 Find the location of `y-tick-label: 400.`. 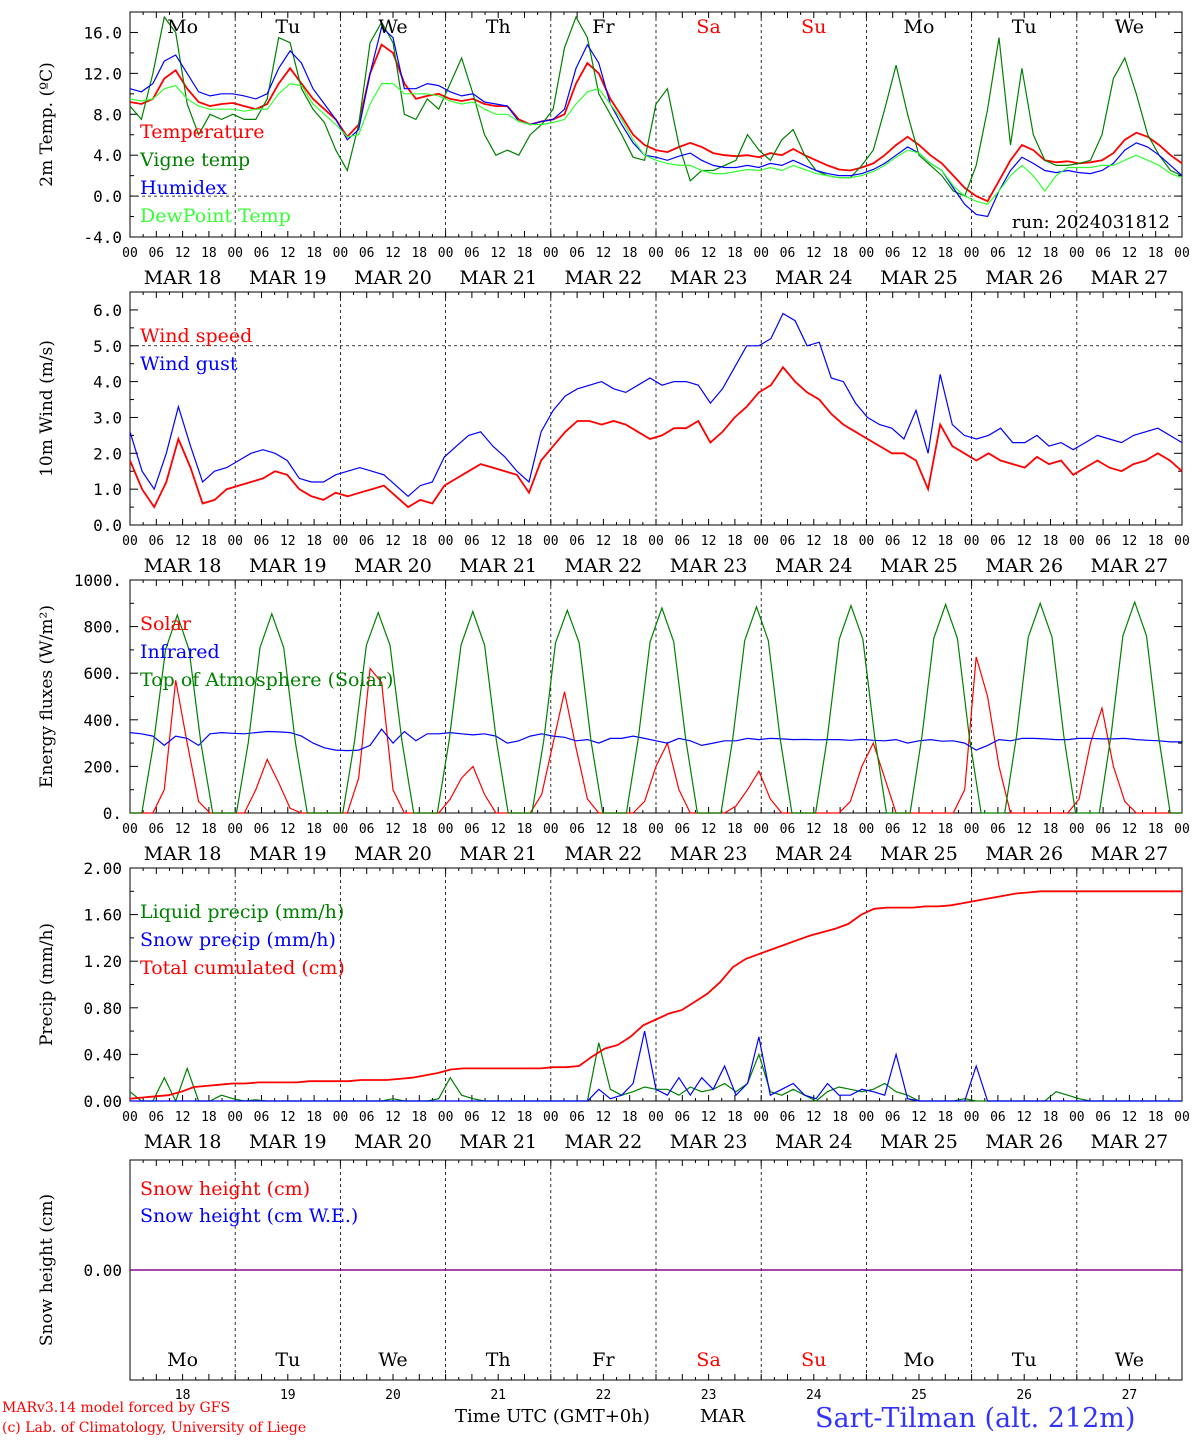

y-tick-label: 400. is located at coordinates (102, 720).